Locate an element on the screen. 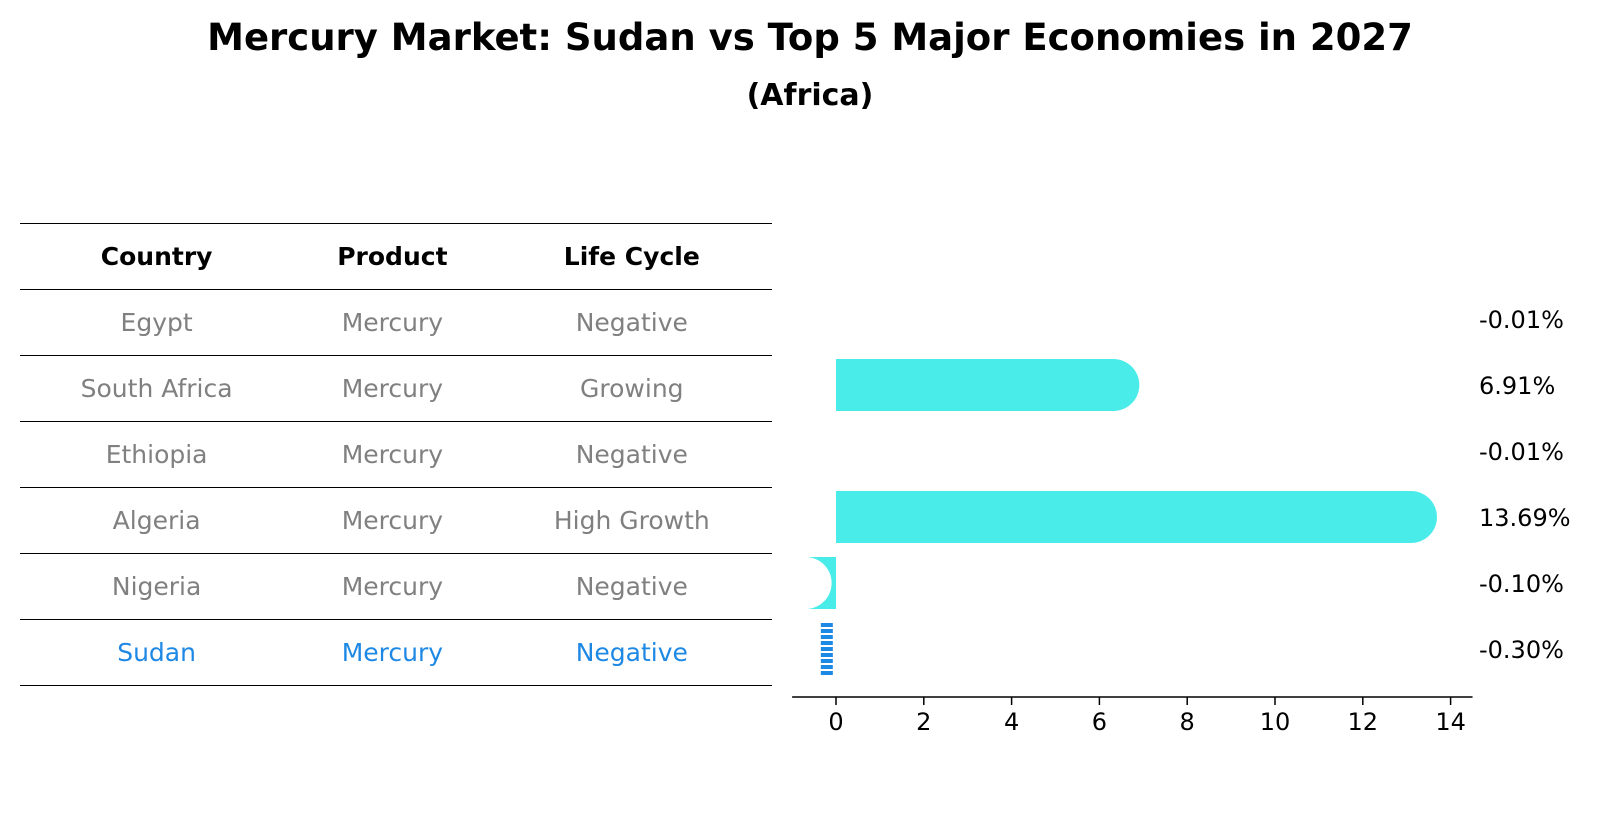 The height and width of the screenshot is (823, 1604). cell-life-cycle: Growing is located at coordinates (631, 388).